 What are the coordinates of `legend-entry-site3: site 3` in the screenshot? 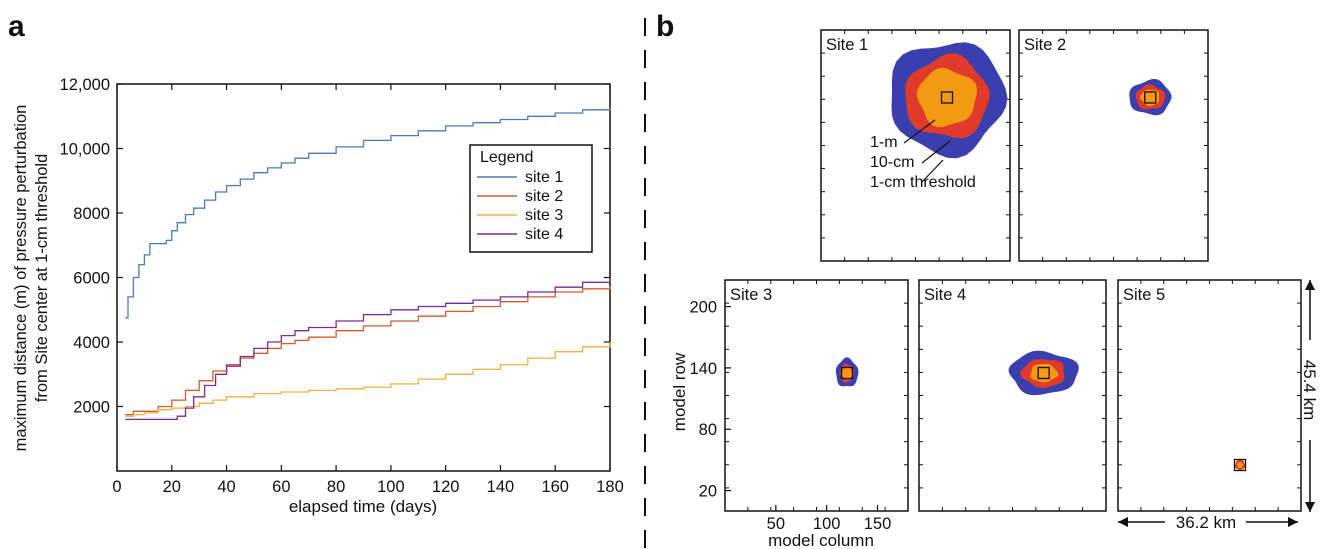 It's located at (544, 215).